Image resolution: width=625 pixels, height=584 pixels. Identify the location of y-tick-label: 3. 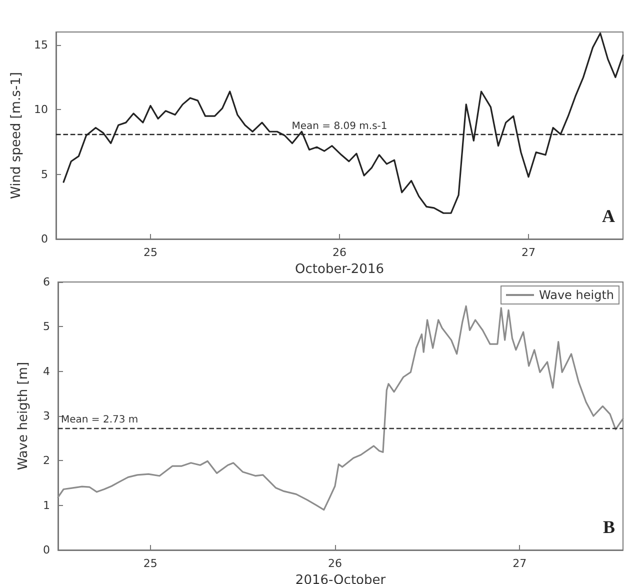
(46, 416).